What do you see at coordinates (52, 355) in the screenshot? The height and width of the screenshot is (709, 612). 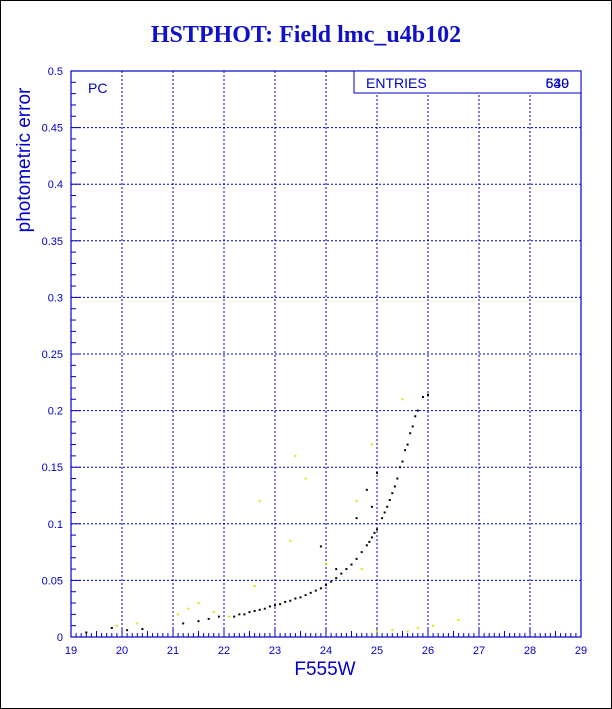 I see `y-tick-label: 0.25` at bounding box center [52, 355].